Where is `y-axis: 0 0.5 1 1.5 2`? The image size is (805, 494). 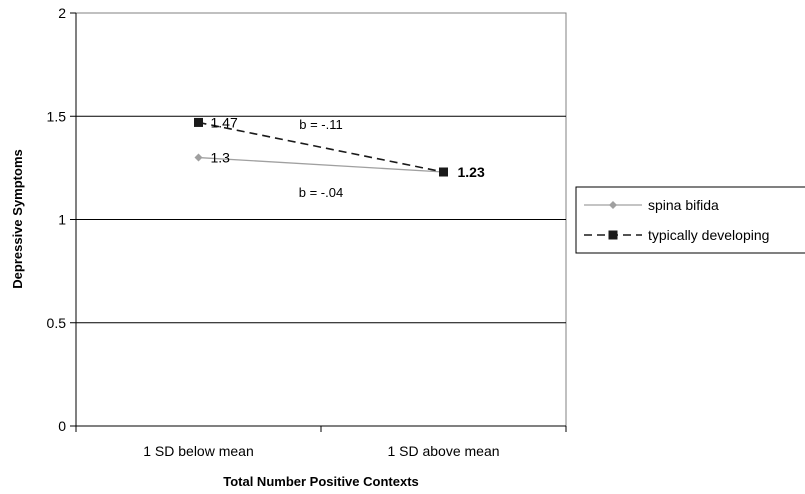 y-axis: 0 0.5 1 1.5 2 is located at coordinates (62, 219).